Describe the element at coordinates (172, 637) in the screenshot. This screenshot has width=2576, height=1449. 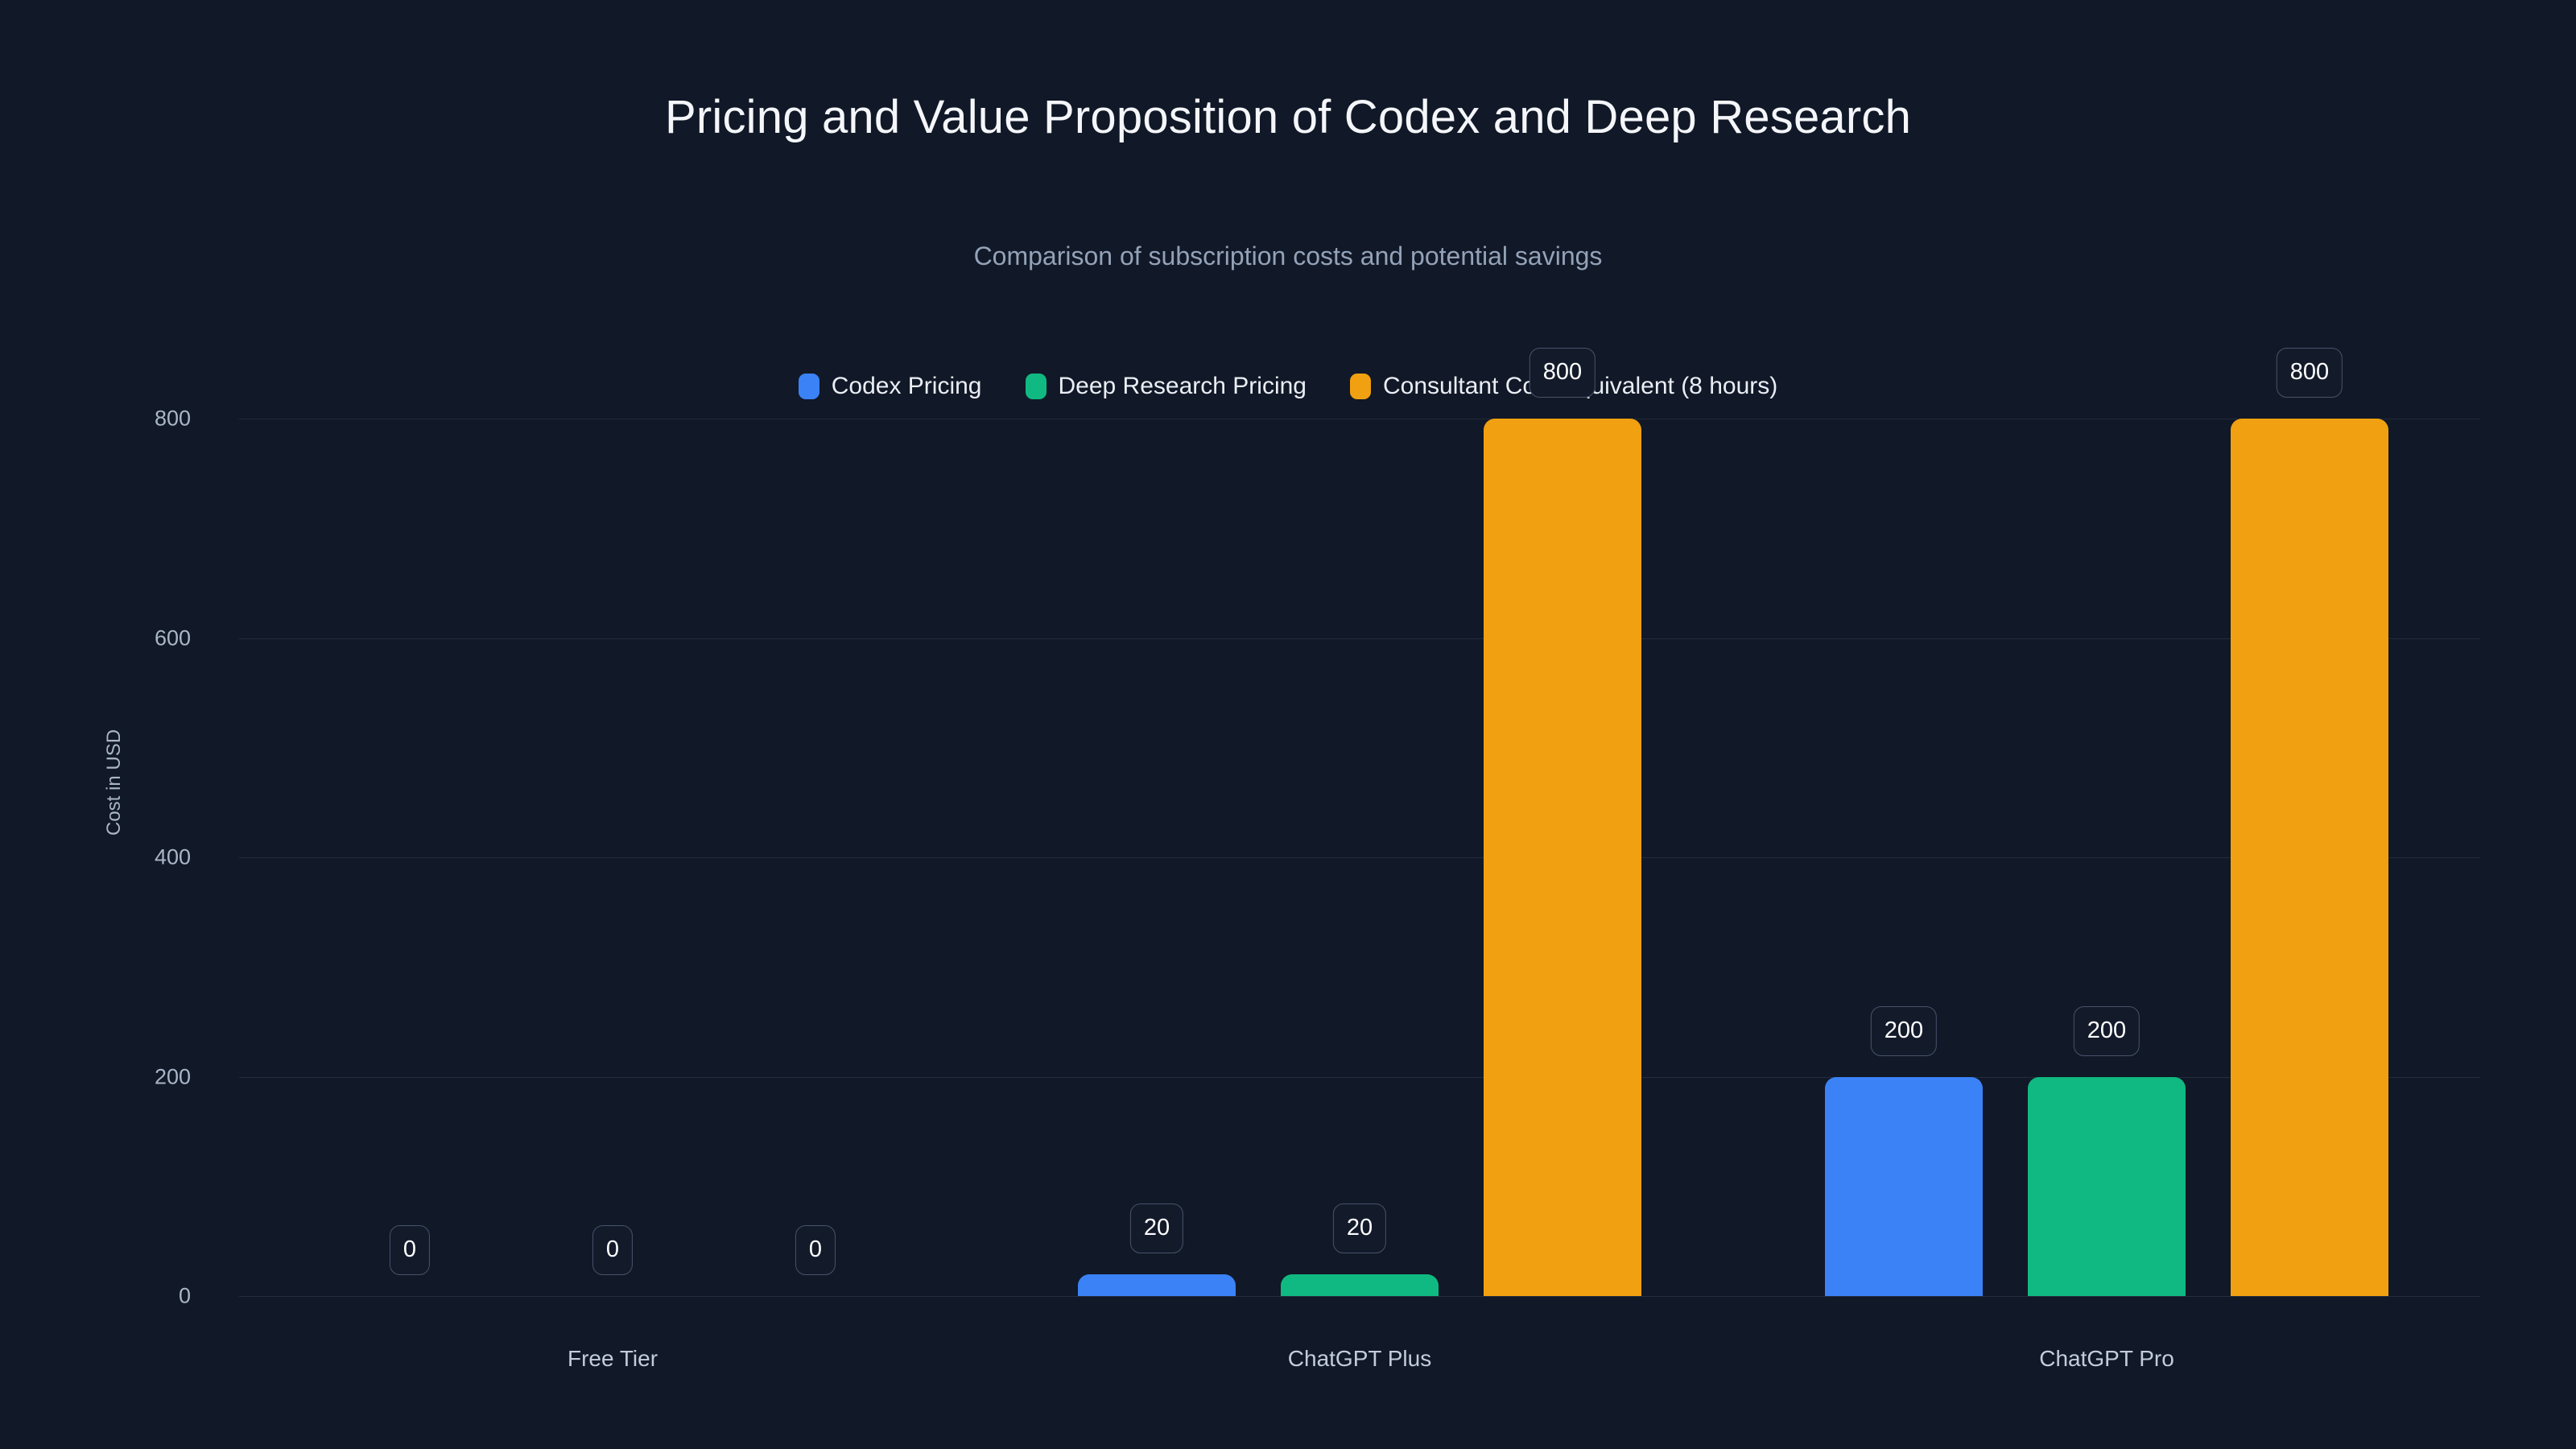
I see `y-tick-label: 600` at that location.